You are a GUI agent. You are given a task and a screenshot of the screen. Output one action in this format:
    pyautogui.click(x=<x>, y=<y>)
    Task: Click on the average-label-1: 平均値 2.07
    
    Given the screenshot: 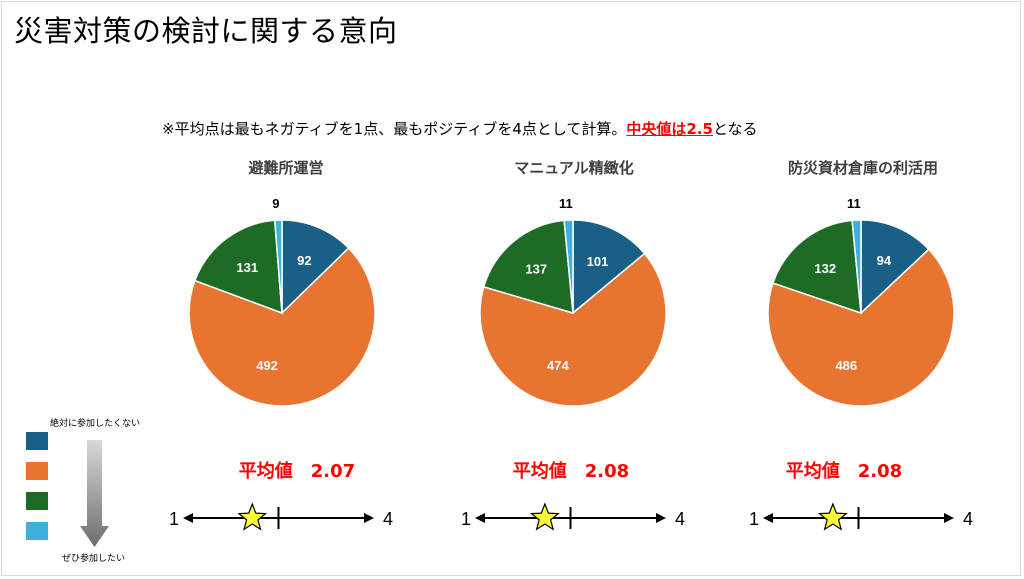 What is the action you would take?
    pyautogui.click(x=297, y=471)
    